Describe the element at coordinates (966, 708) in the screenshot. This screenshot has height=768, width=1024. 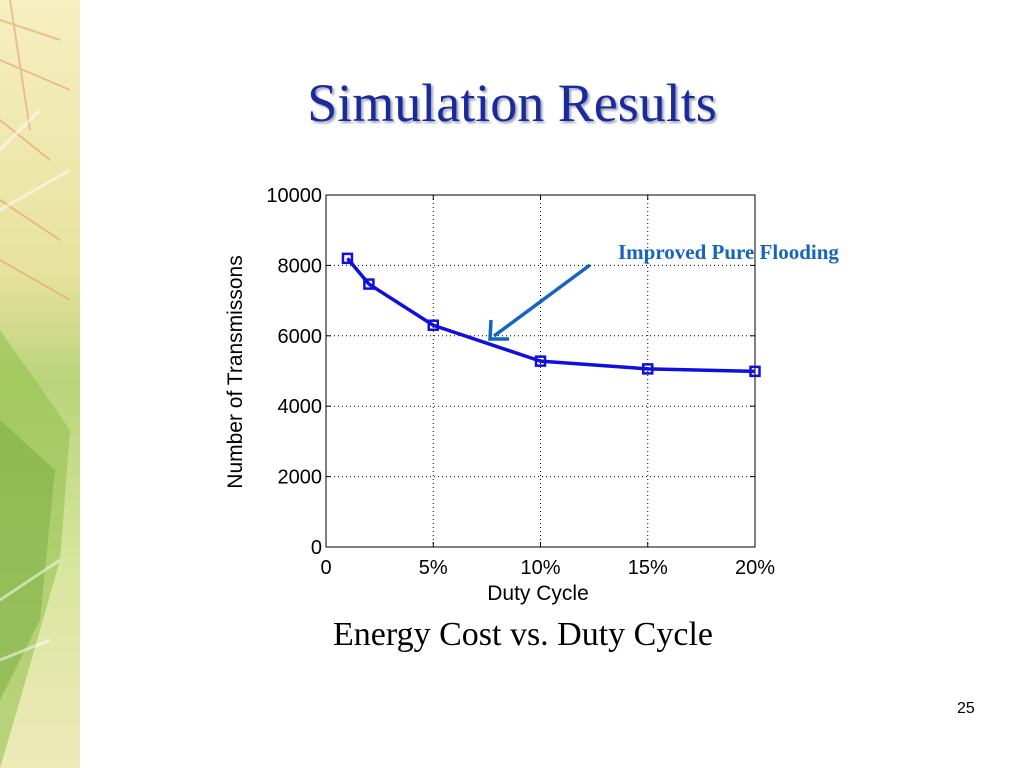
I see `page-number: 25` at that location.